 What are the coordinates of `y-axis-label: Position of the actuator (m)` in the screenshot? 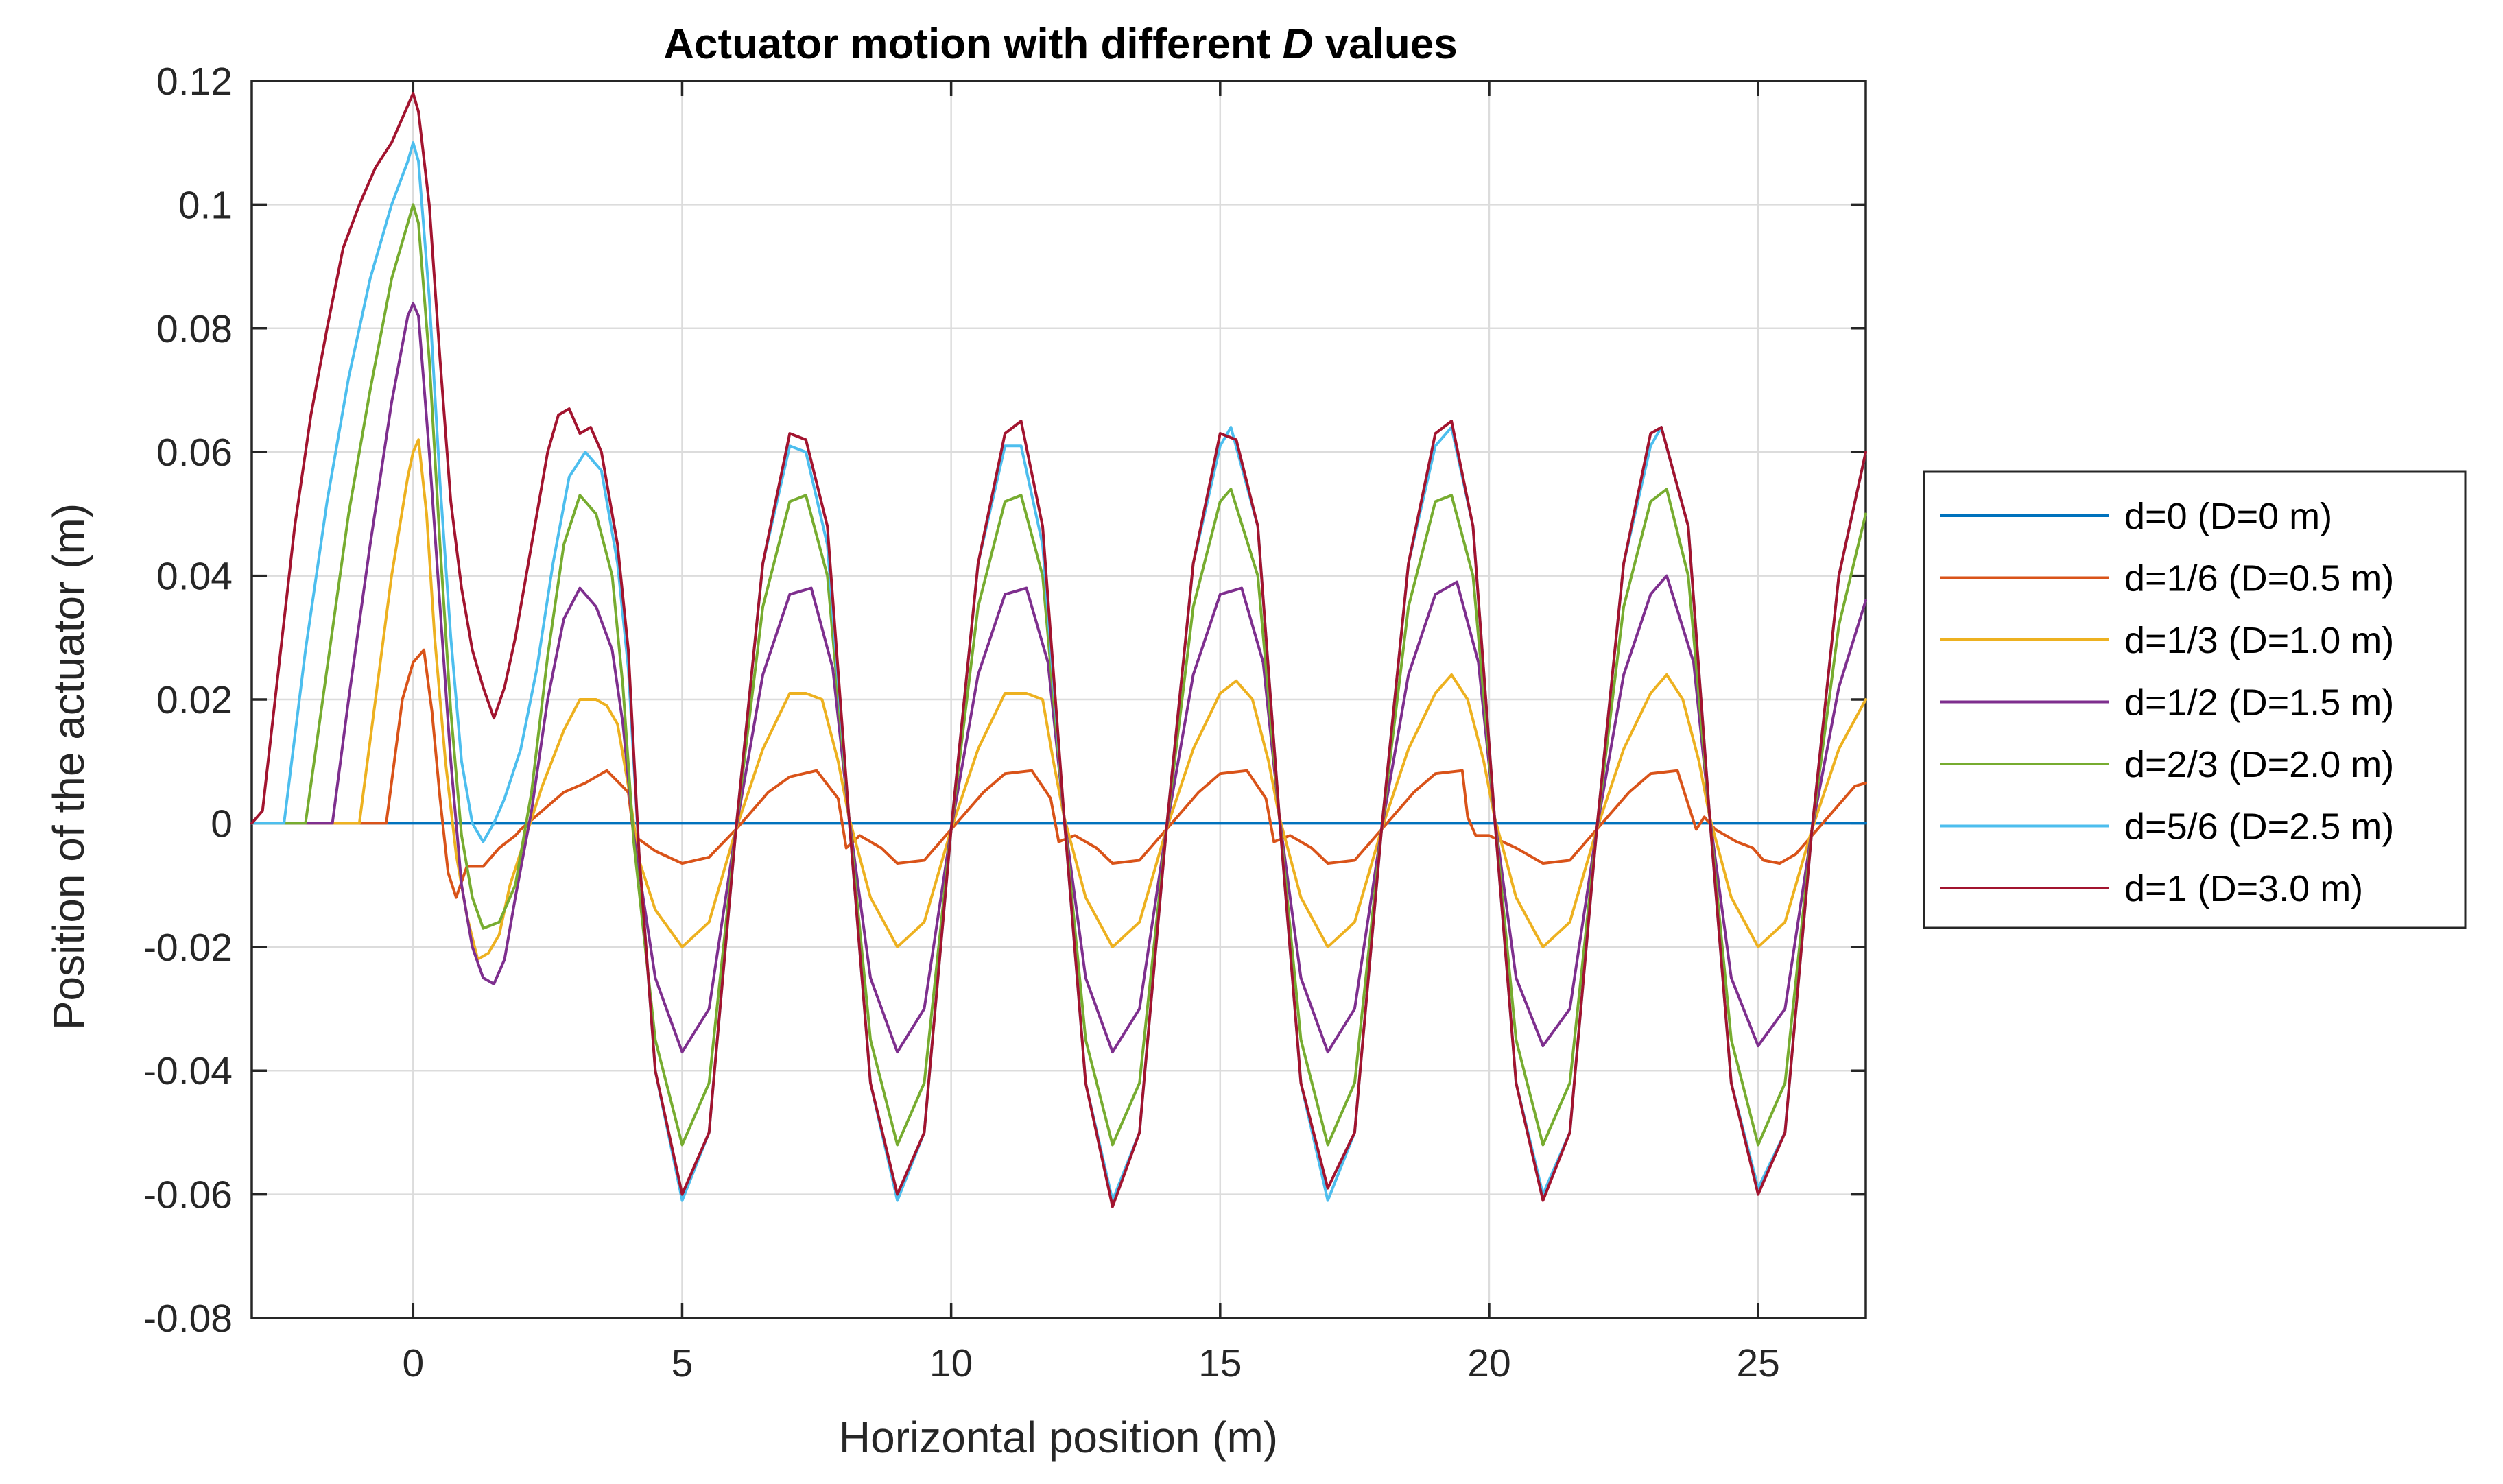 It's located at (68, 767).